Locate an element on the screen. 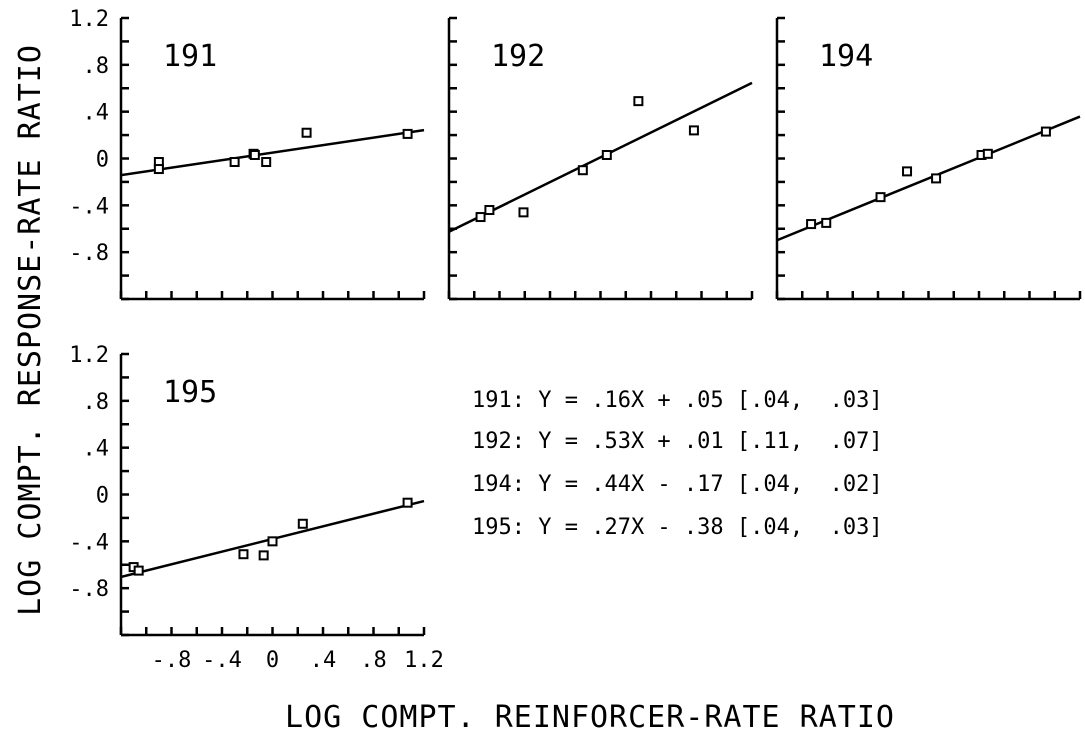 This screenshot has width=1085, height=733. equation-195: 195: Y = .27X - .38 [.04, .03] is located at coordinates (677, 527).